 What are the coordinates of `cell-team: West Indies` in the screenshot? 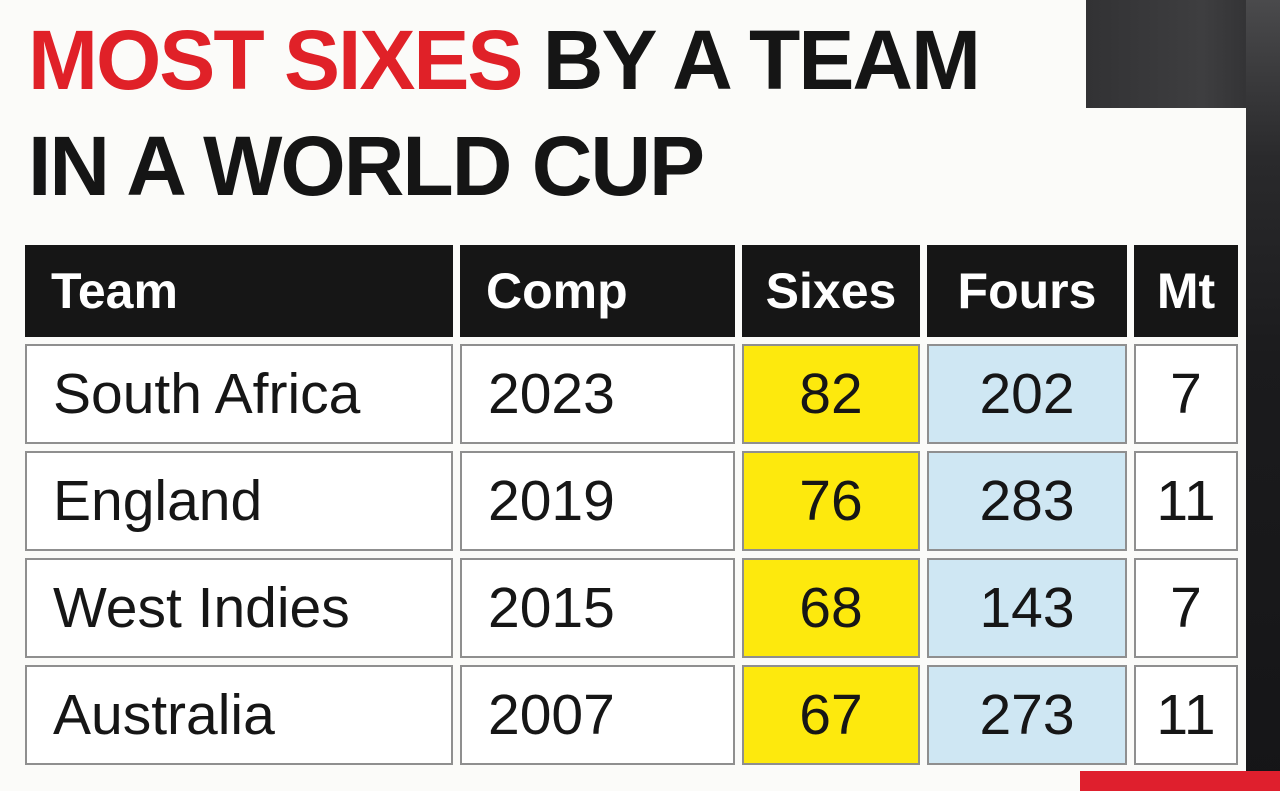 It's located at (239, 608).